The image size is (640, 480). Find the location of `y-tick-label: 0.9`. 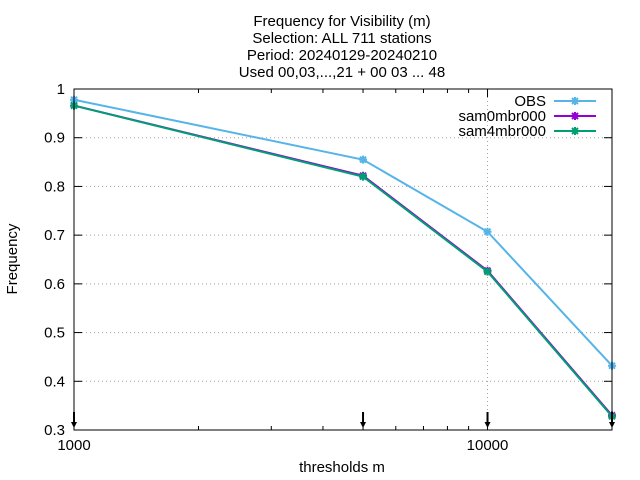

y-tick-label: 0.9 is located at coordinates (54, 138).